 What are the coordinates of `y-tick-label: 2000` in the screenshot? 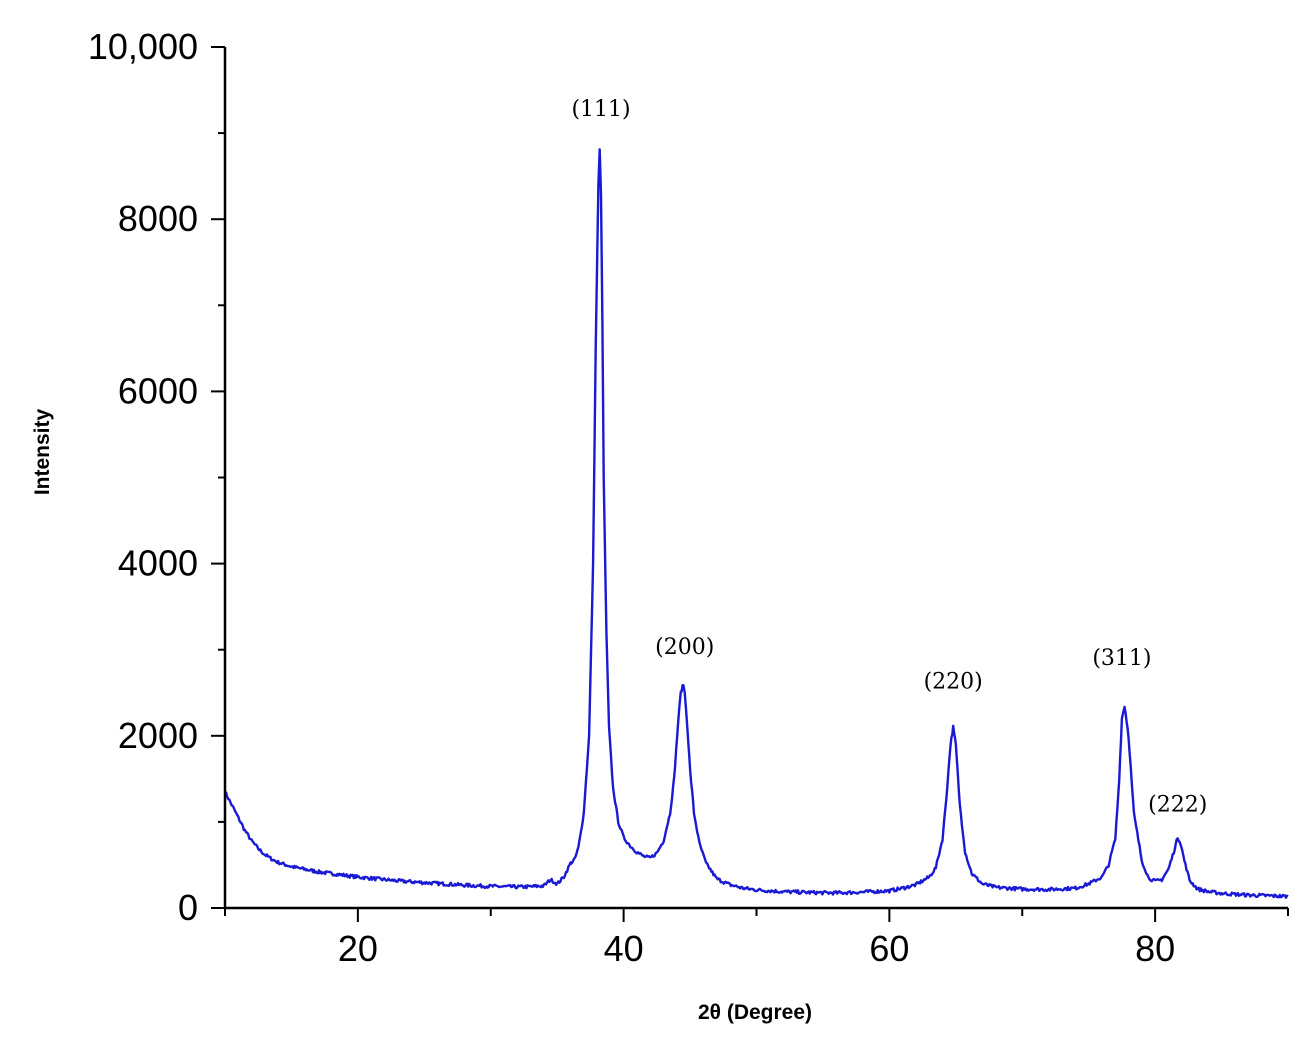 It's located at (158, 735).